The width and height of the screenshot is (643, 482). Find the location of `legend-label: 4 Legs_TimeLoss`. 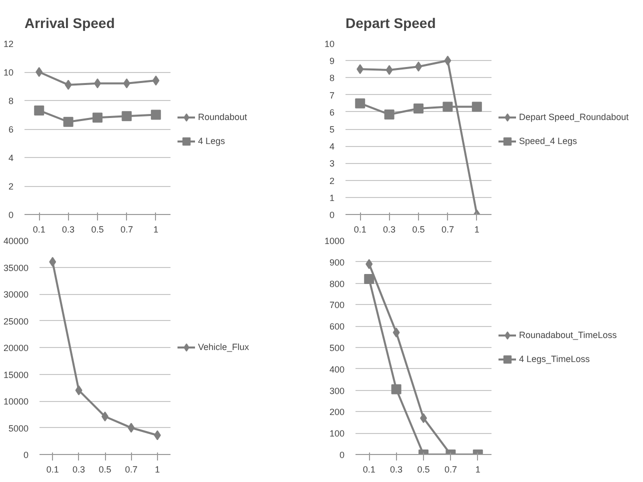

legend-label: 4 Legs_TimeLoss is located at coordinates (554, 359).